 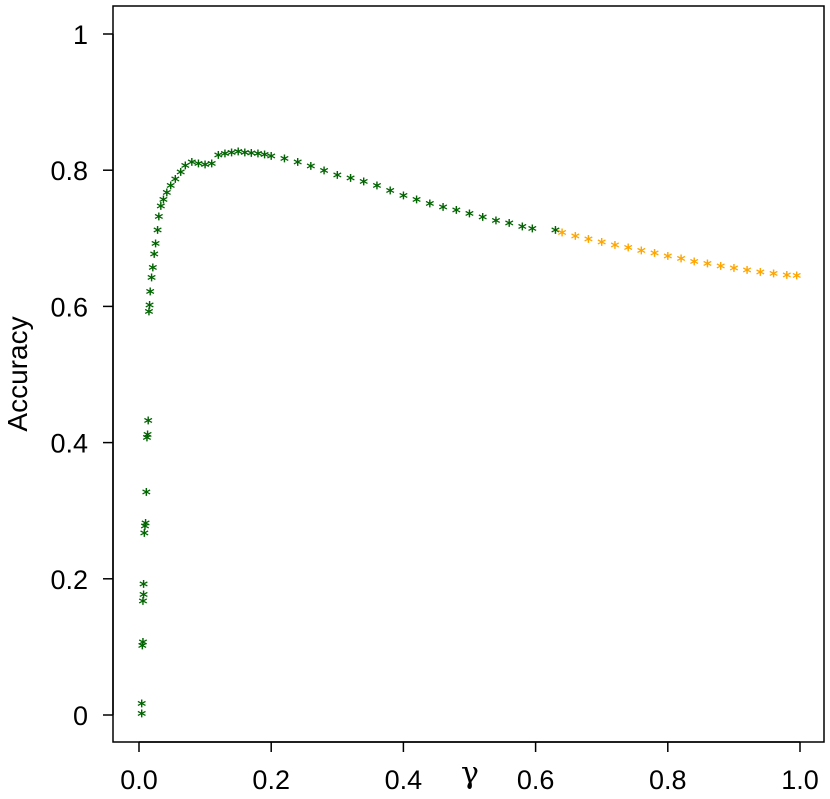 What do you see at coordinates (80, 35) in the screenshot?
I see `y-tick-label: 1` at bounding box center [80, 35].